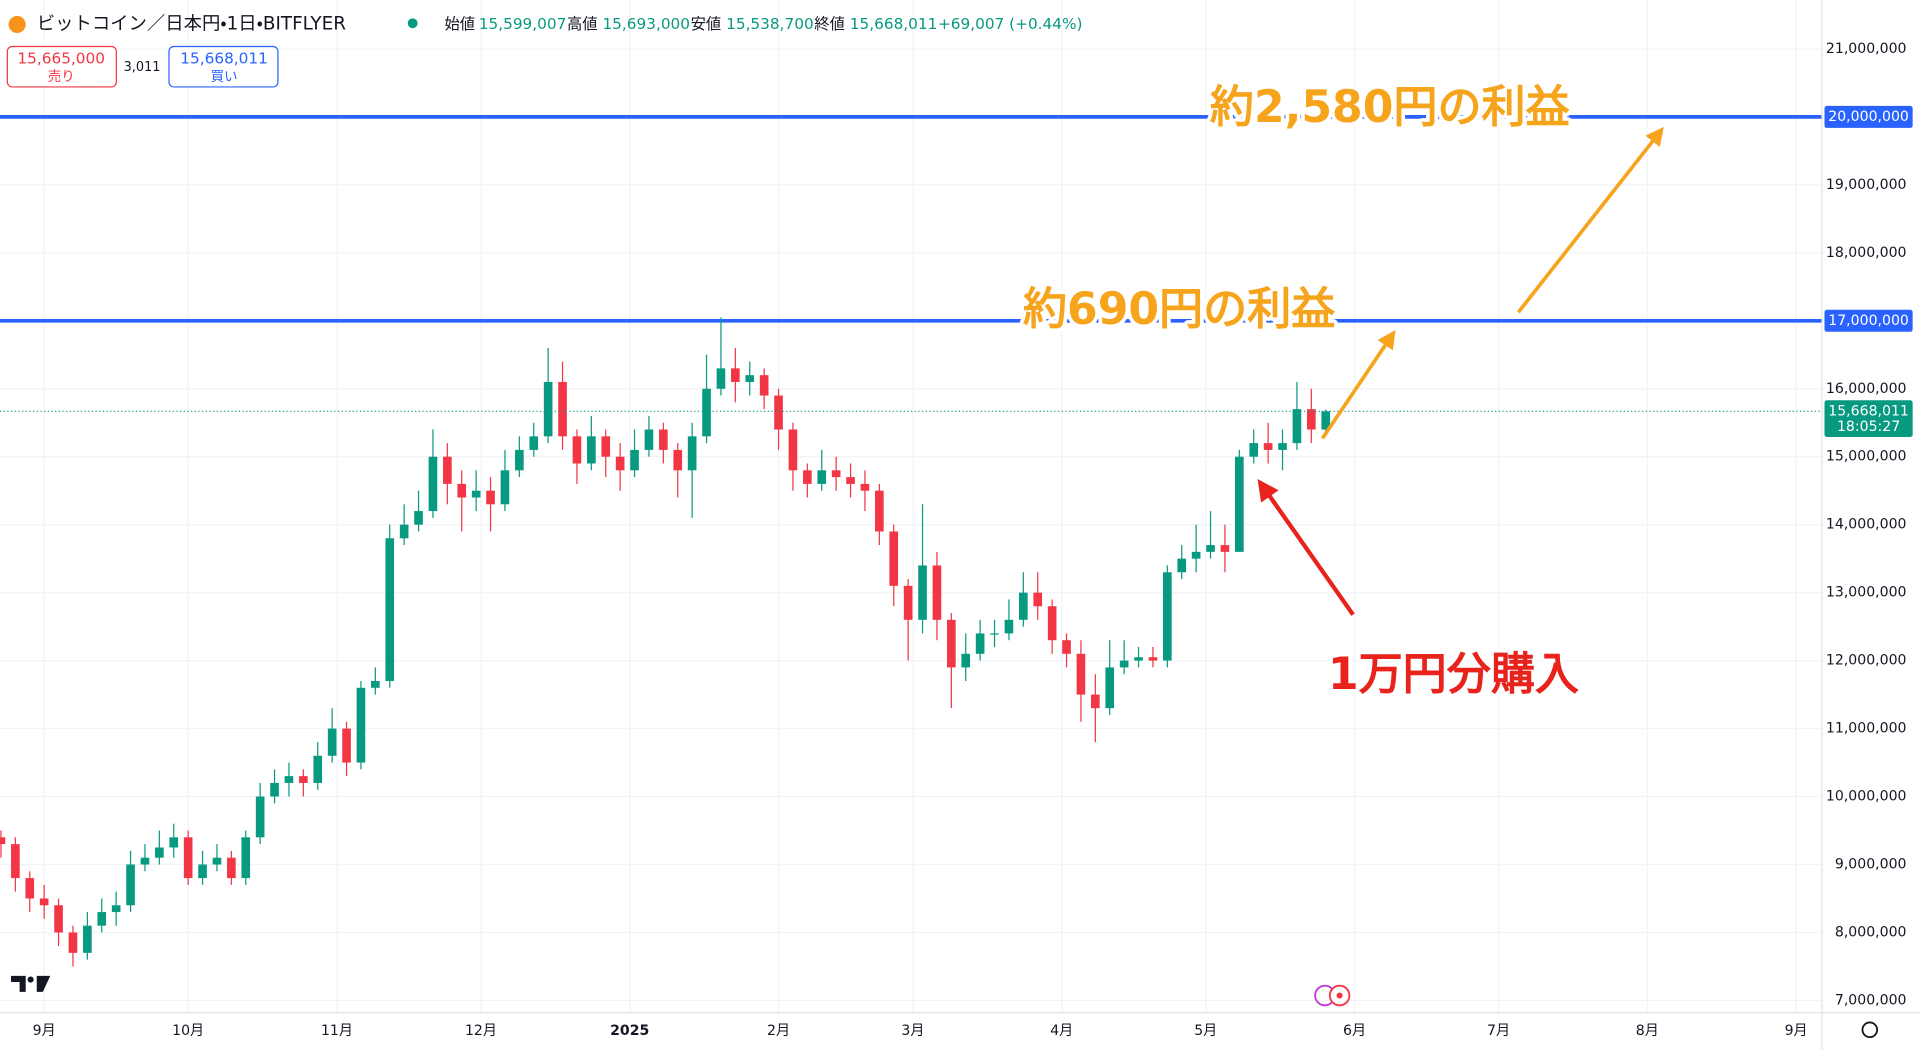 The width and height of the screenshot is (1920, 1050). What do you see at coordinates (61, 77) in the screenshot?
I see `sell-label: 売り` at bounding box center [61, 77].